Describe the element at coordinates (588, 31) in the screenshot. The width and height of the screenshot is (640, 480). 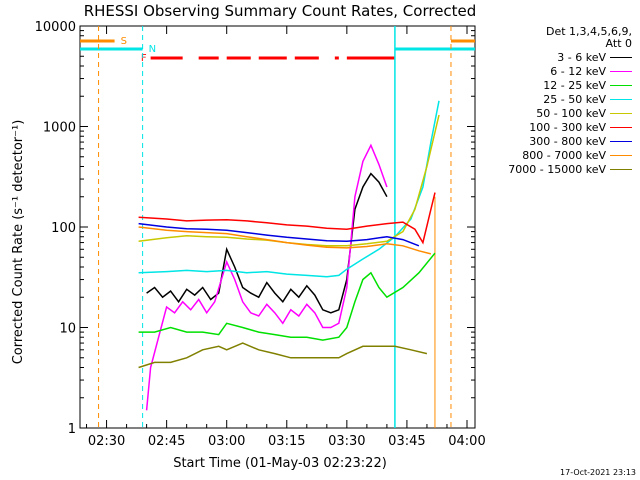
I see `legend-title-line-1: Det 1,3,4,5,6,9,` at that location.